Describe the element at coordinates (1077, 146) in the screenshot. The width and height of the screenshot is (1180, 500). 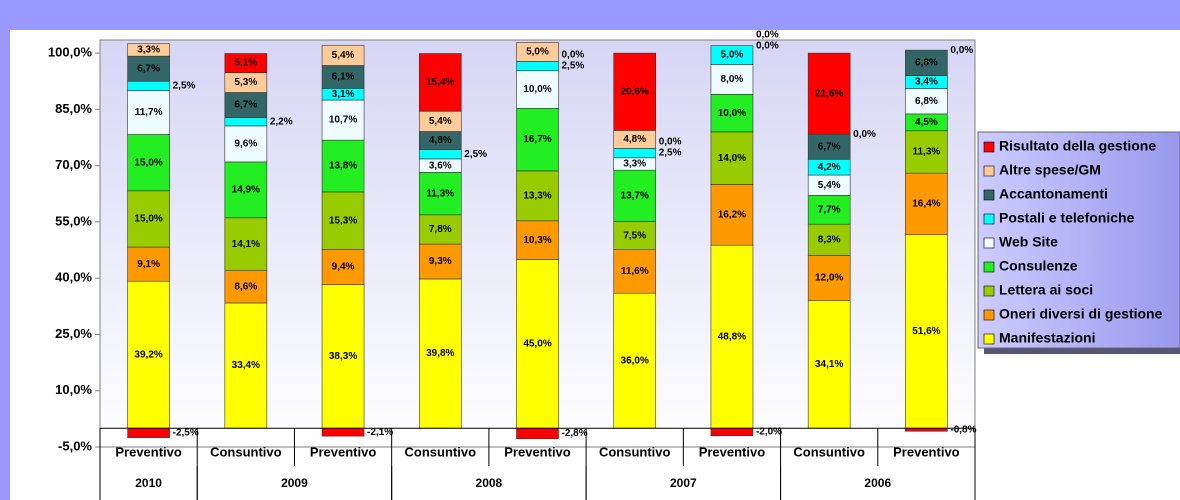
I see `legend-label: Risultato della gestione` at that location.